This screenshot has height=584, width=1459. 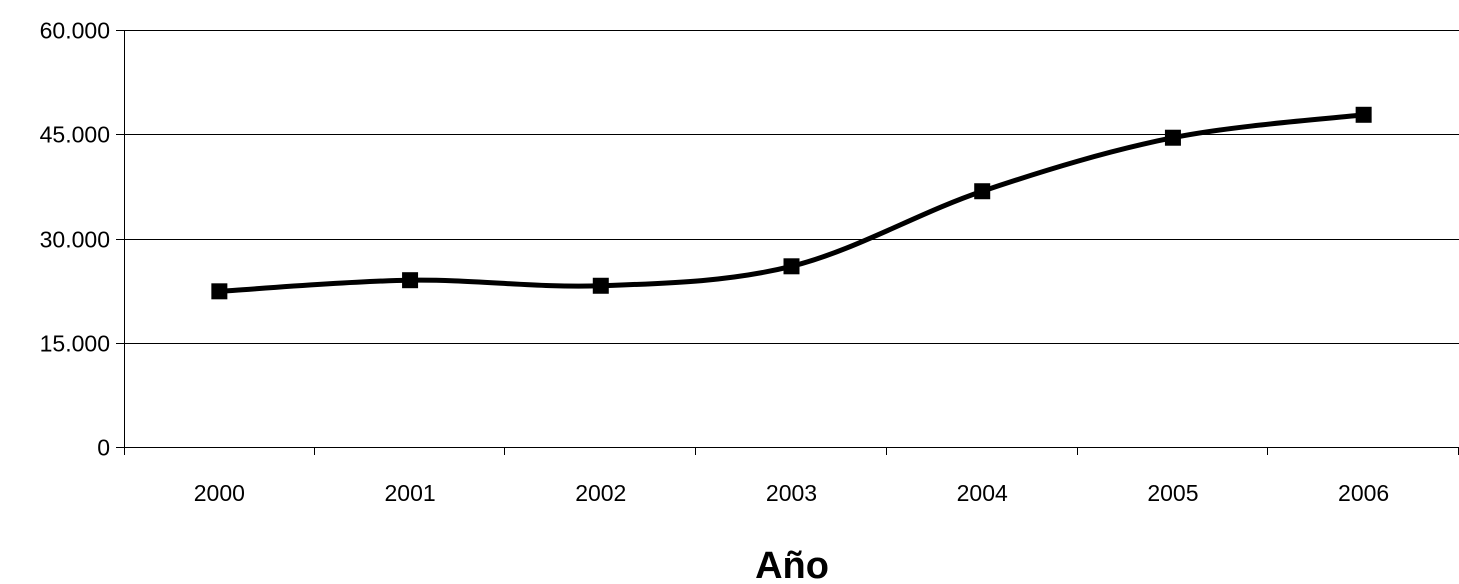 I want to click on x-tick-label: 2006, so click(x=1363, y=493).